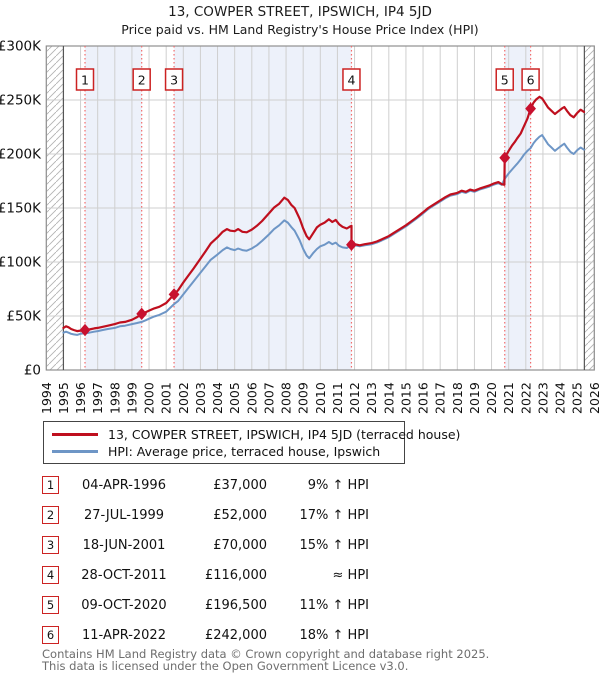 This screenshot has width=600, height=680. Describe the element at coordinates (50, 485) in the screenshot. I see `sale-number-badge: 1` at that location.